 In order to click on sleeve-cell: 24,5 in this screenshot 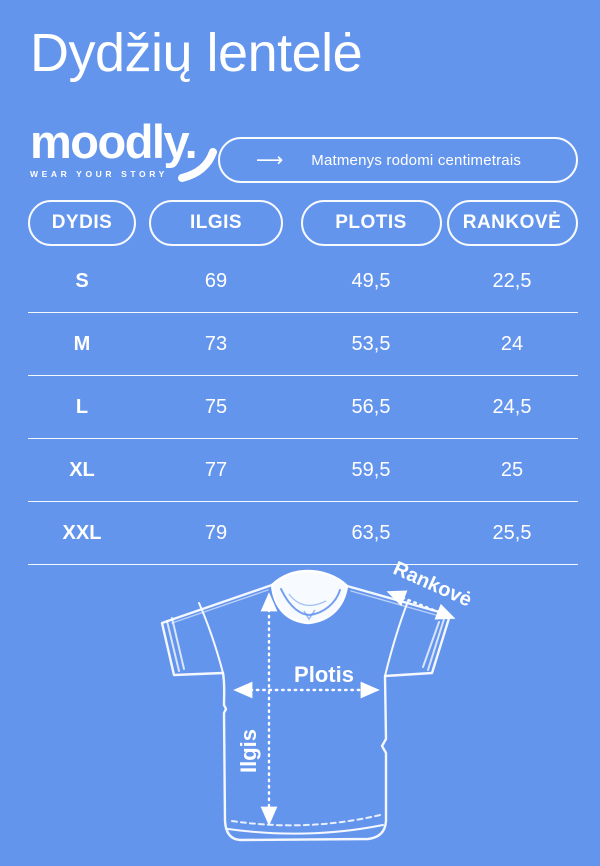, I will do `click(512, 406)`.